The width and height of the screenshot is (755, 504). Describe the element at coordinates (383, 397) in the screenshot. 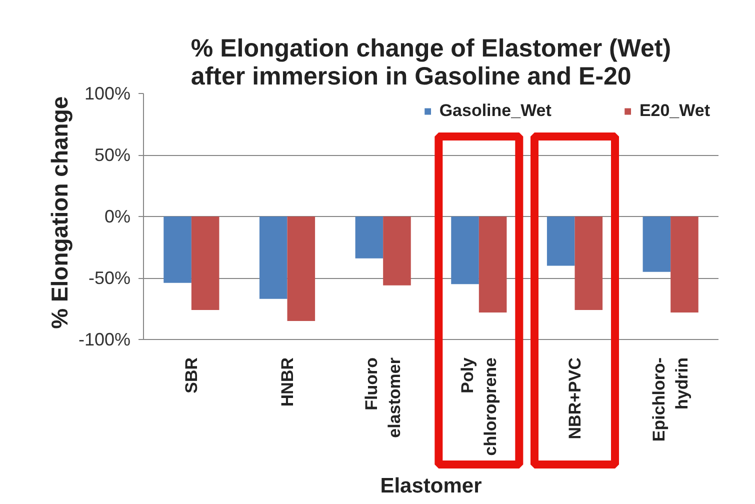

I see `x-tick-label: Fluoro elastomer` at that location.